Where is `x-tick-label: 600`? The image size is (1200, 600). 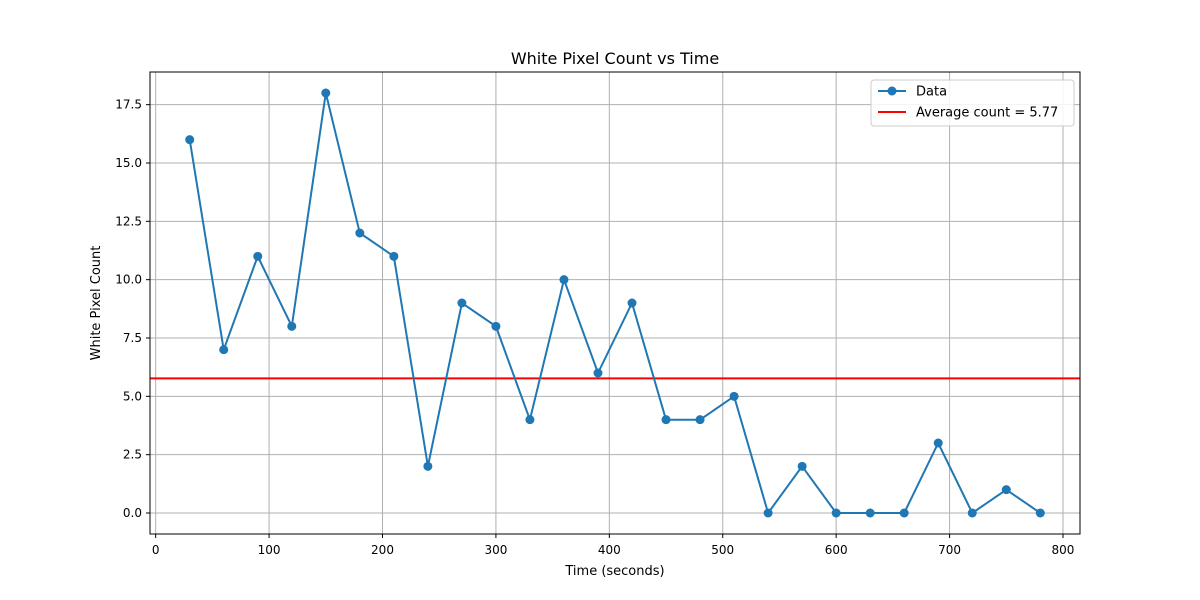
x-tick-label: 600 is located at coordinates (836, 550).